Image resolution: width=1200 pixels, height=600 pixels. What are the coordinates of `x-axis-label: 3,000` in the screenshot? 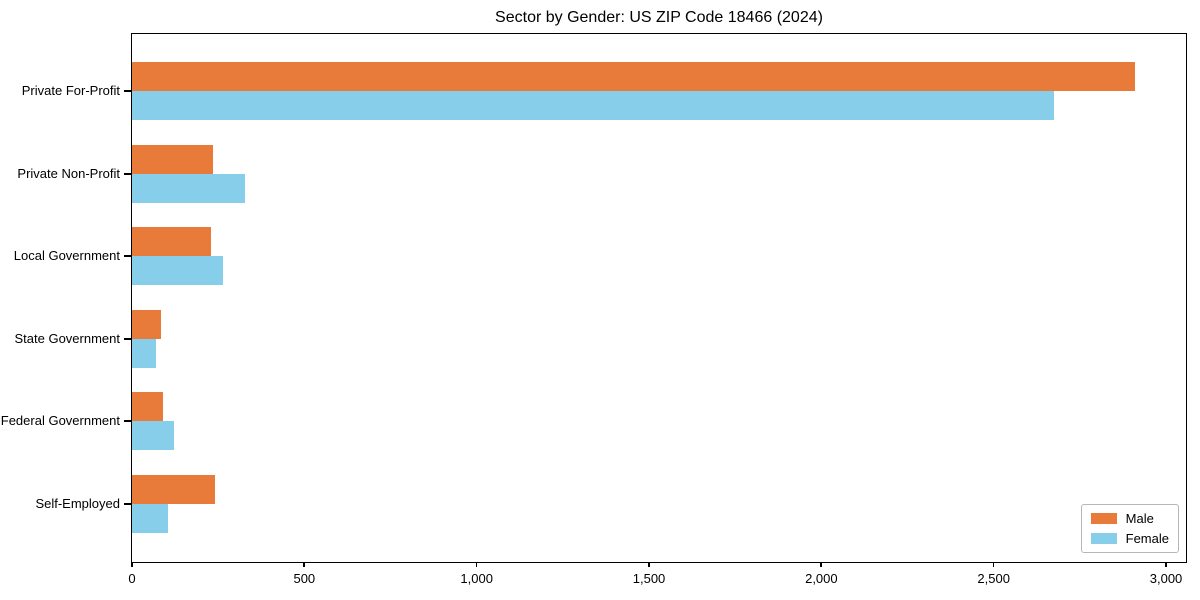 It's located at (1166, 578).